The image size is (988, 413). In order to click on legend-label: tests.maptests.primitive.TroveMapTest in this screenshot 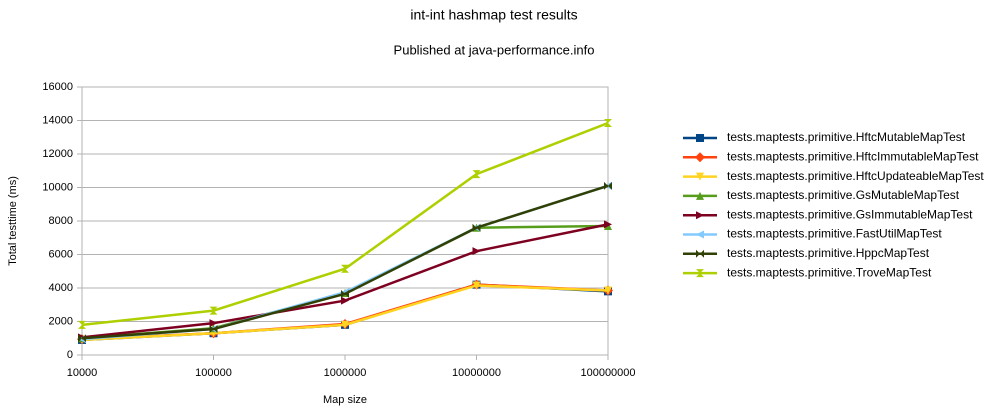, I will do `click(829, 272)`.